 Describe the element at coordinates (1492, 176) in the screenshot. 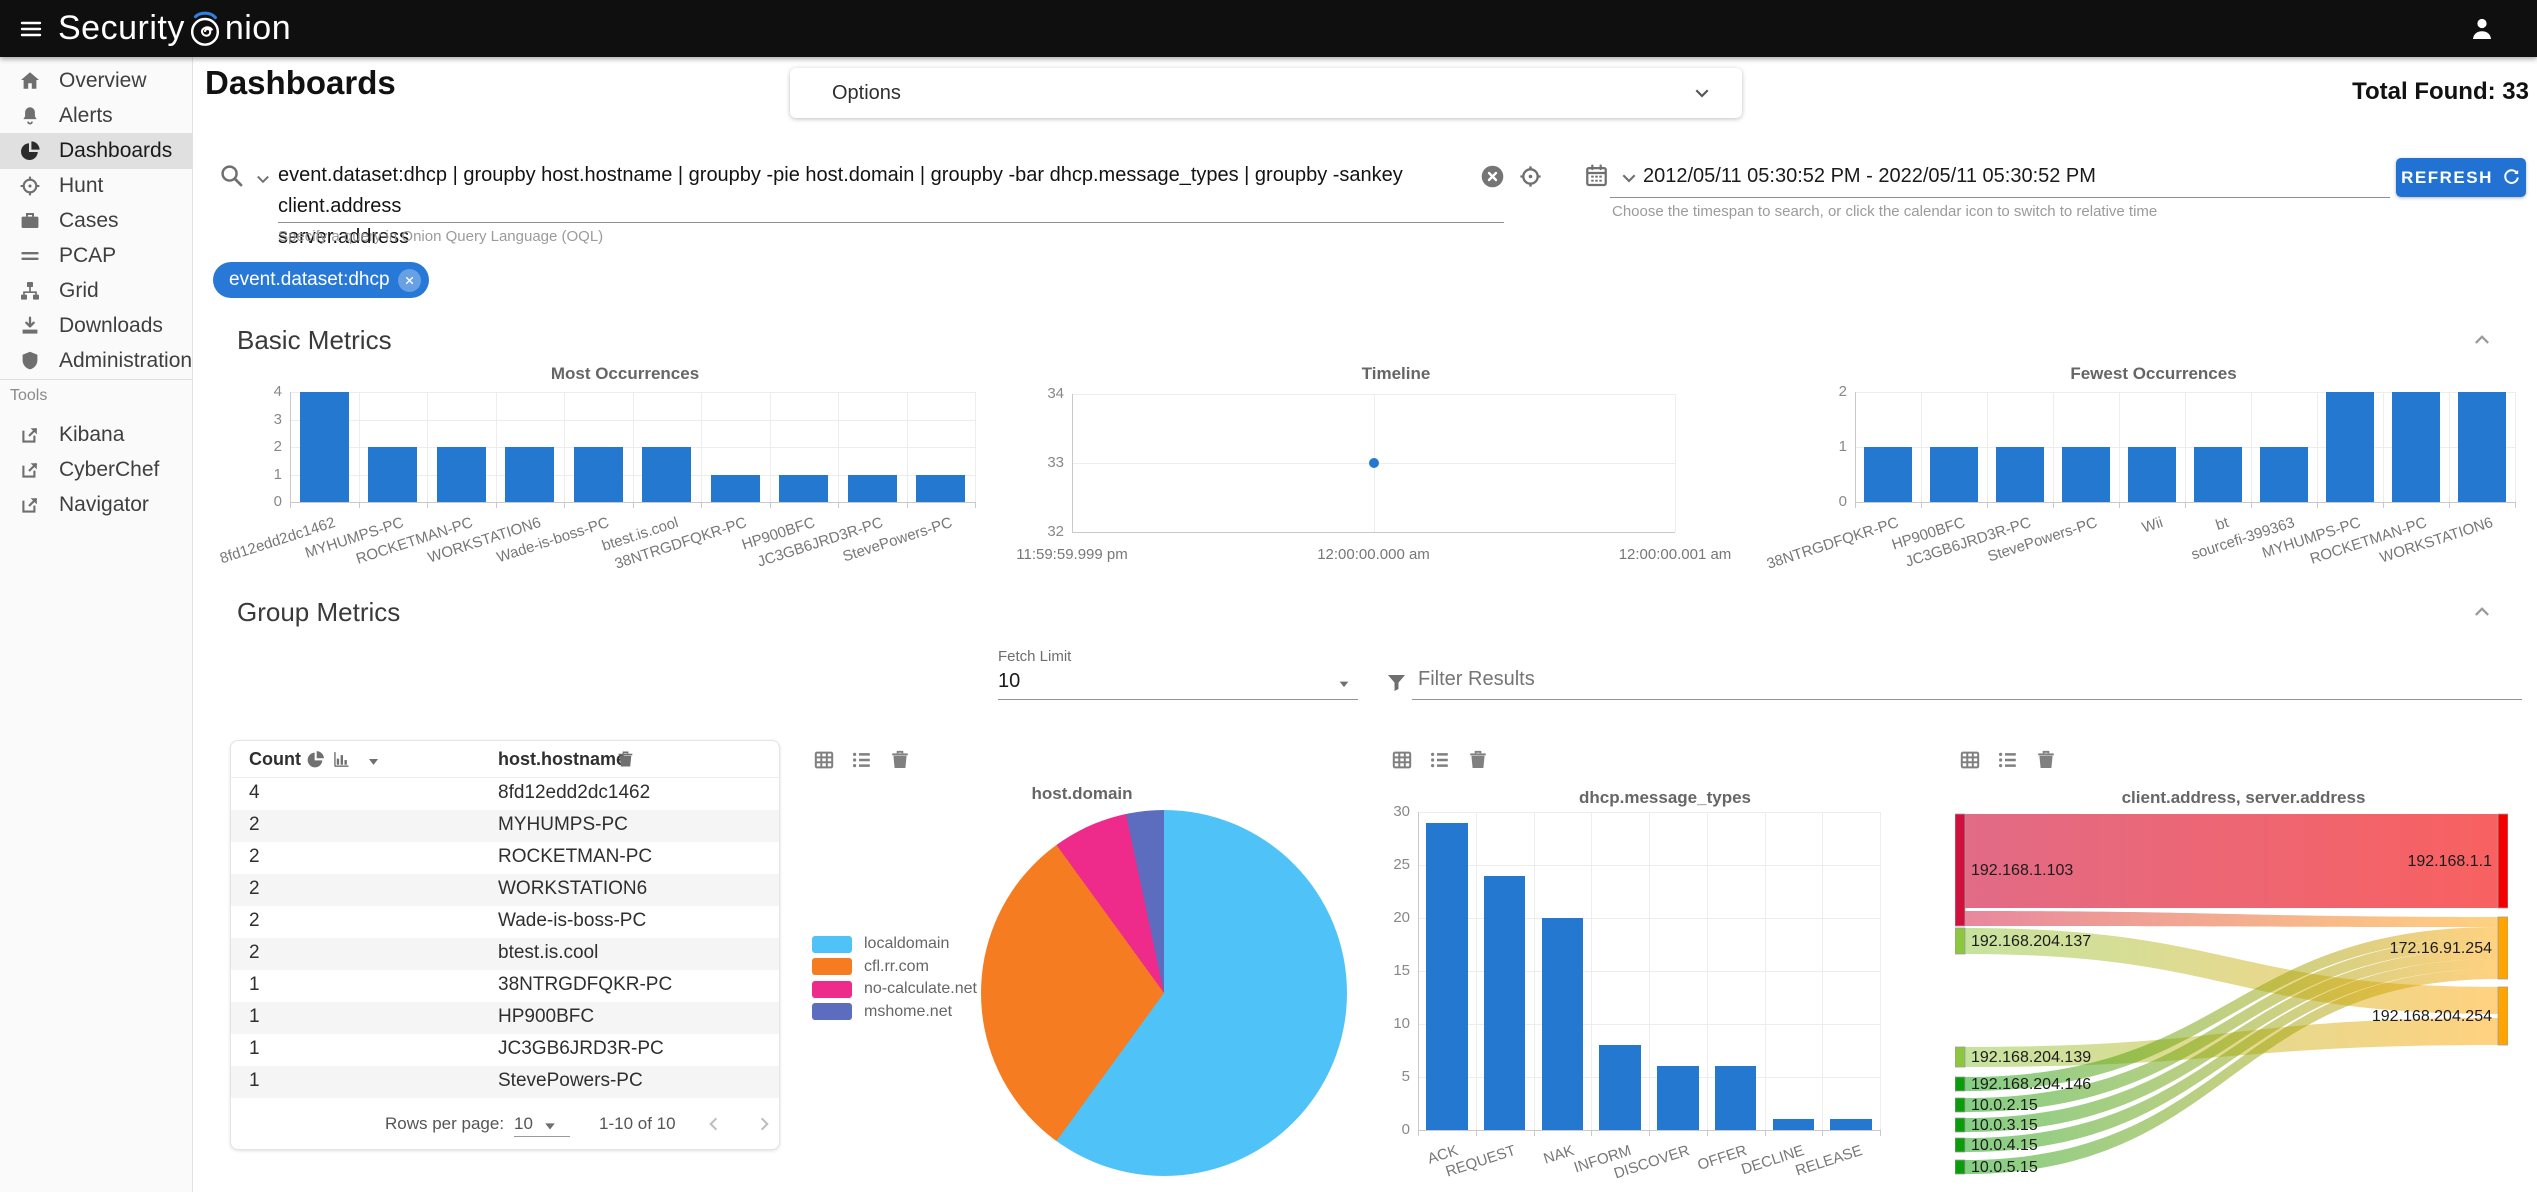

I see `clear-query-icon` at that location.